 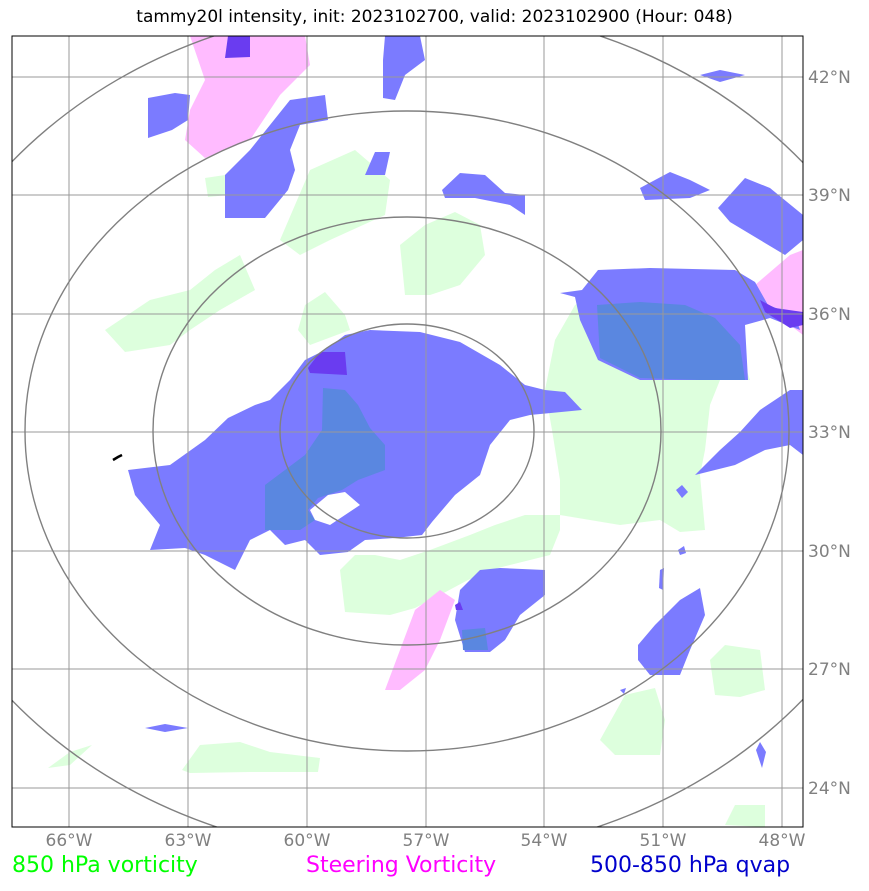 What do you see at coordinates (829, 552) in the screenshot?
I see `lat-tick-label: 30°N` at bounding box center [829, 552].